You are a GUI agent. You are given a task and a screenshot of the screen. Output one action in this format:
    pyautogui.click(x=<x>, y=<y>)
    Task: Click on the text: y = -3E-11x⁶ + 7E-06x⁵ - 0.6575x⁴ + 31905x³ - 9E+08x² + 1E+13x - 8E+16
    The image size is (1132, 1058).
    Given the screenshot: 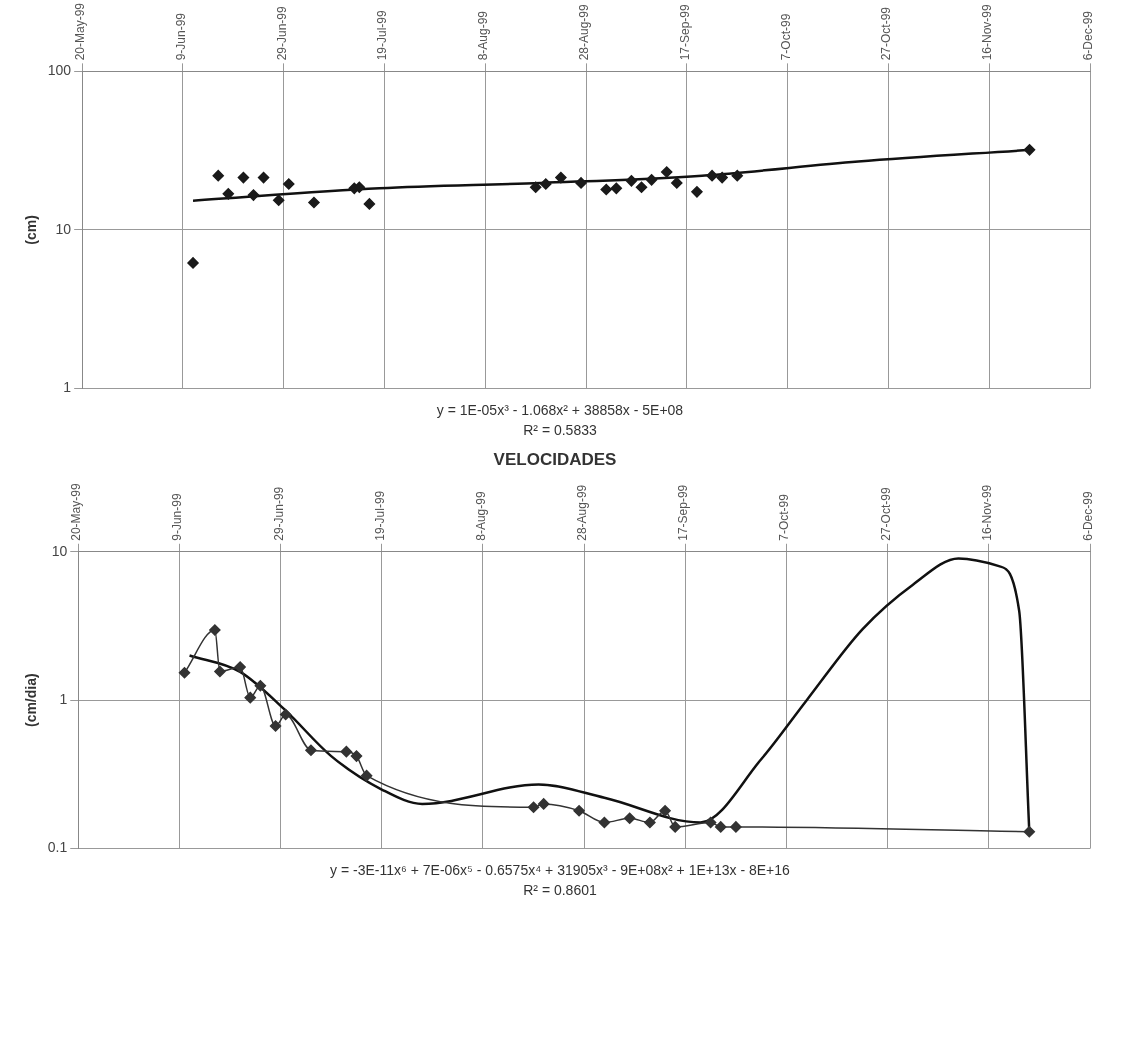 What is the action you would take?
    pyautogui.click(x=560, y=870)
    